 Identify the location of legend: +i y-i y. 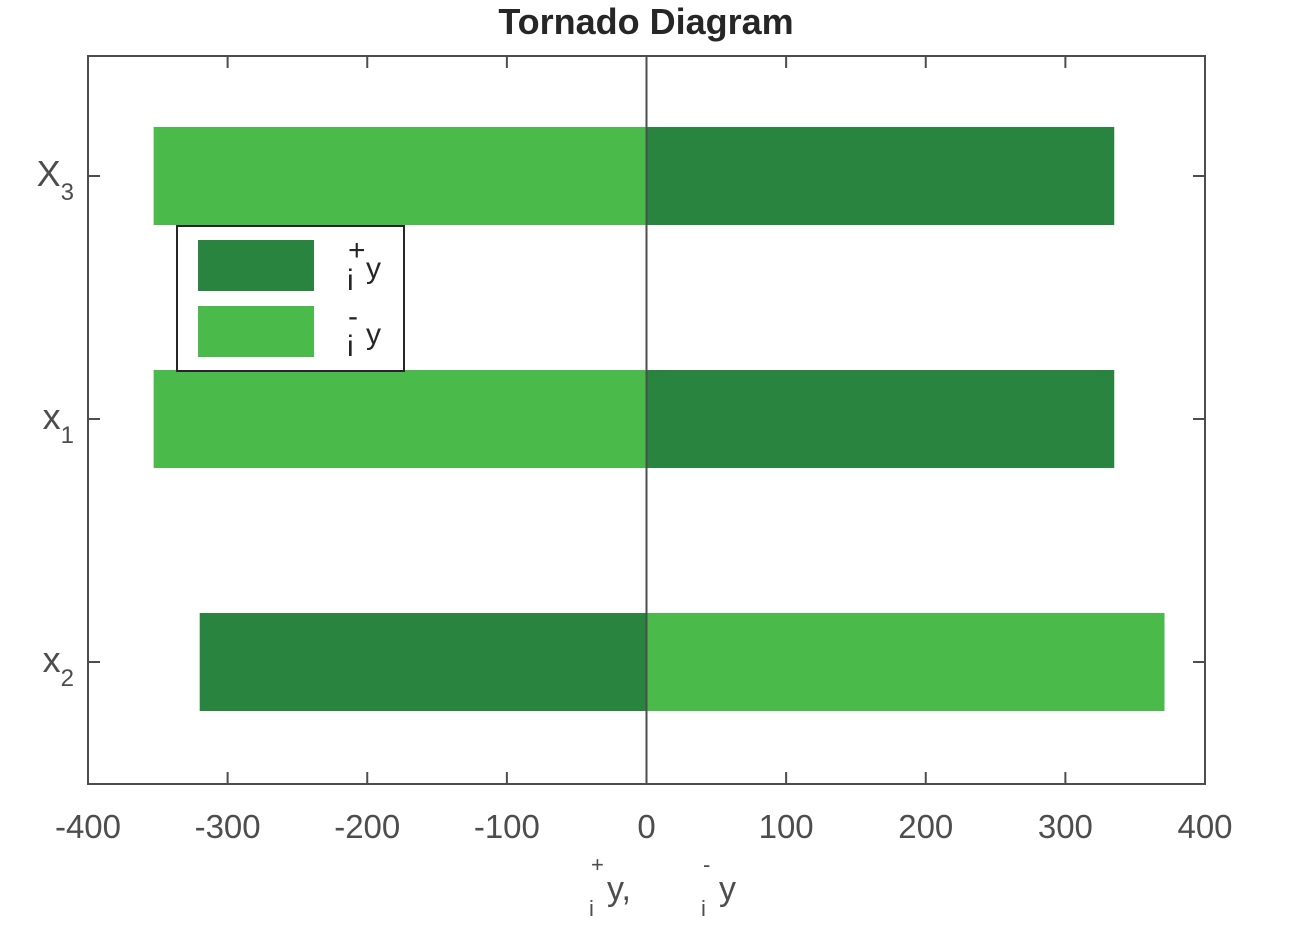
(290, 298).